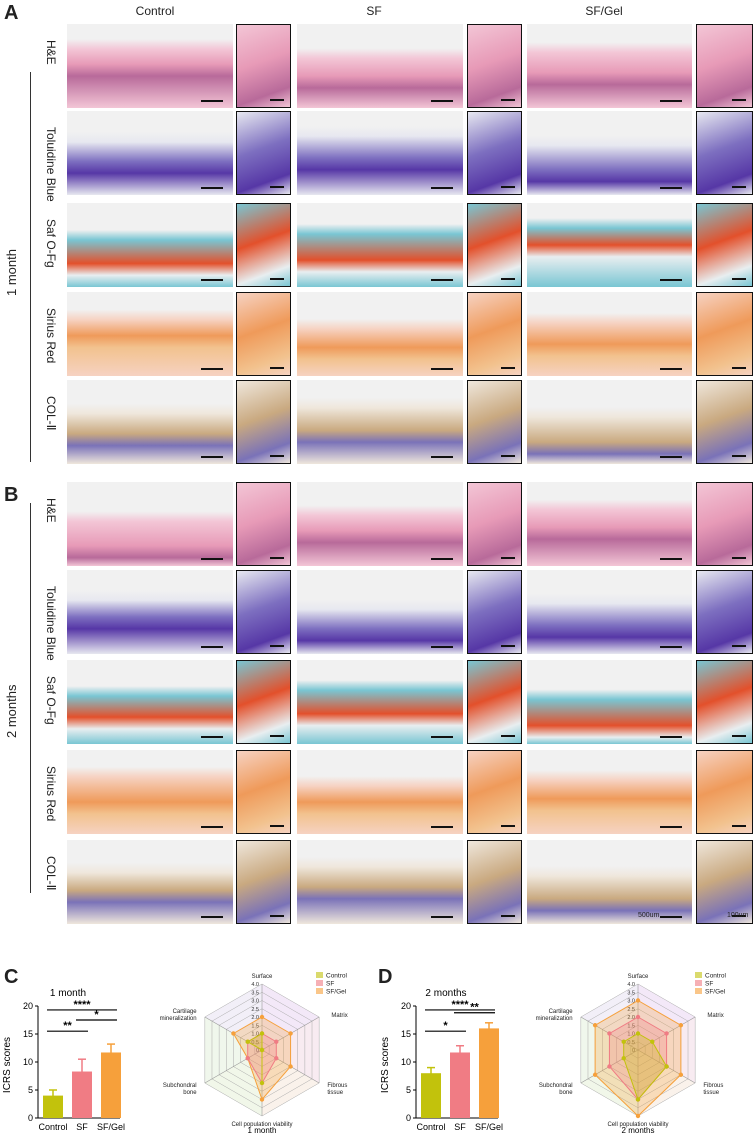 The image size is (754, 1138). Describe the element at coordinates (649, 915) in the screenshot. I see `scale-label-main: 500um` at that location.